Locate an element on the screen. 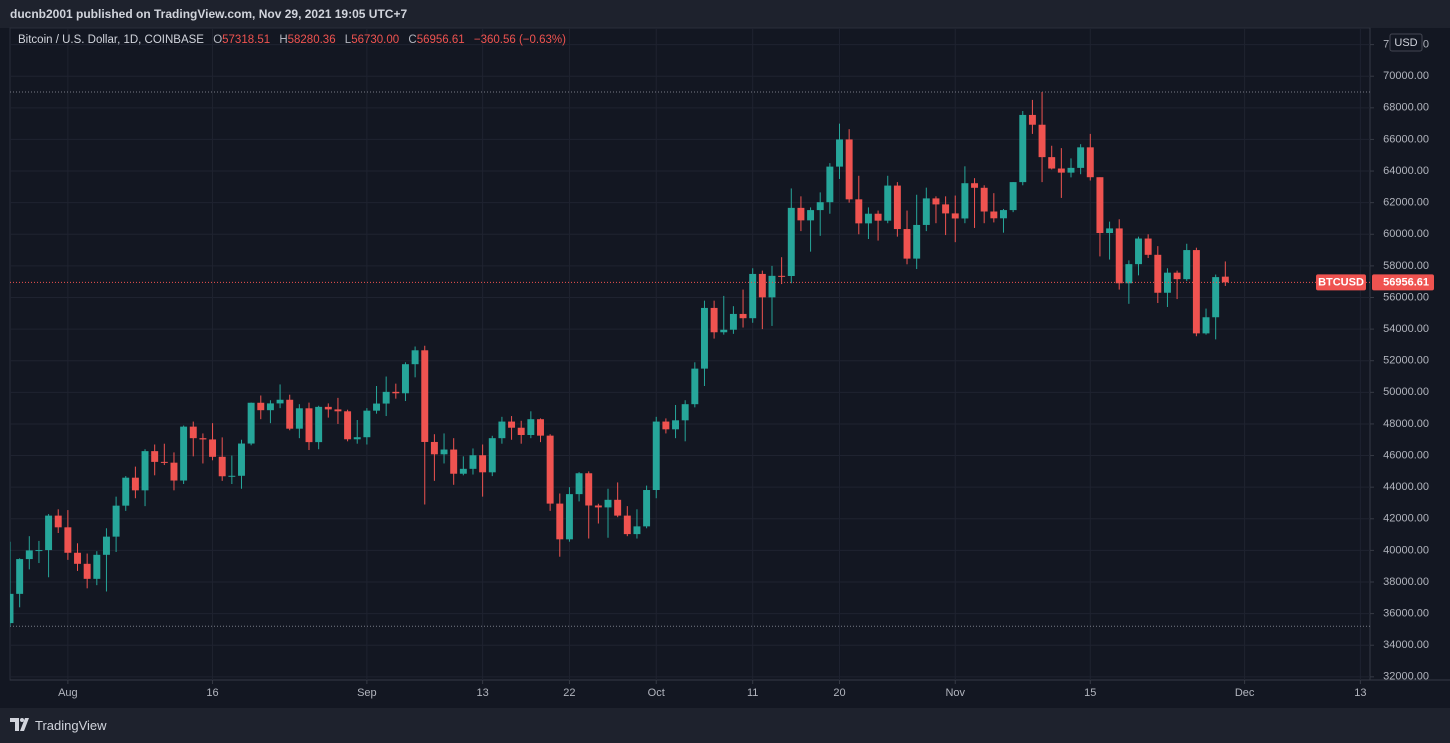 The image size is (1450, 743). legend-value: 56956.61 is located at coordinates (440, 40).